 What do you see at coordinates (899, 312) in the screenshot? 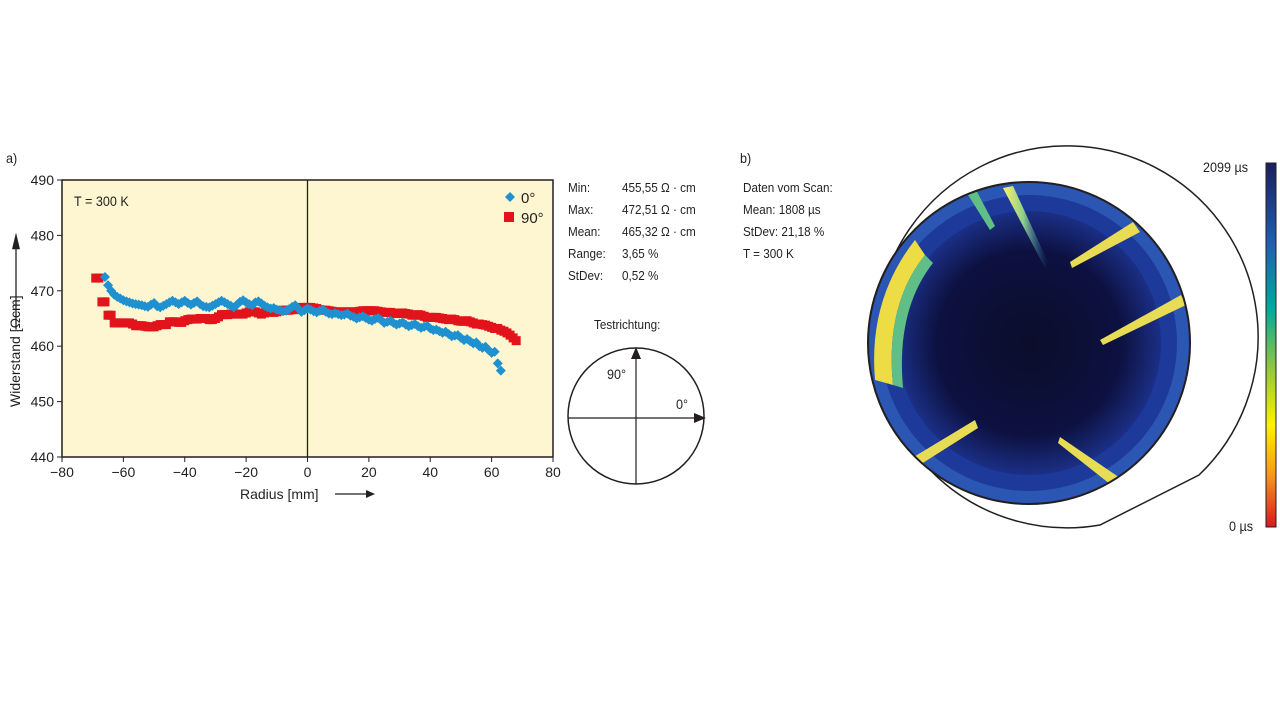
I see `left-edge-band` at bounding box center [899, 312].